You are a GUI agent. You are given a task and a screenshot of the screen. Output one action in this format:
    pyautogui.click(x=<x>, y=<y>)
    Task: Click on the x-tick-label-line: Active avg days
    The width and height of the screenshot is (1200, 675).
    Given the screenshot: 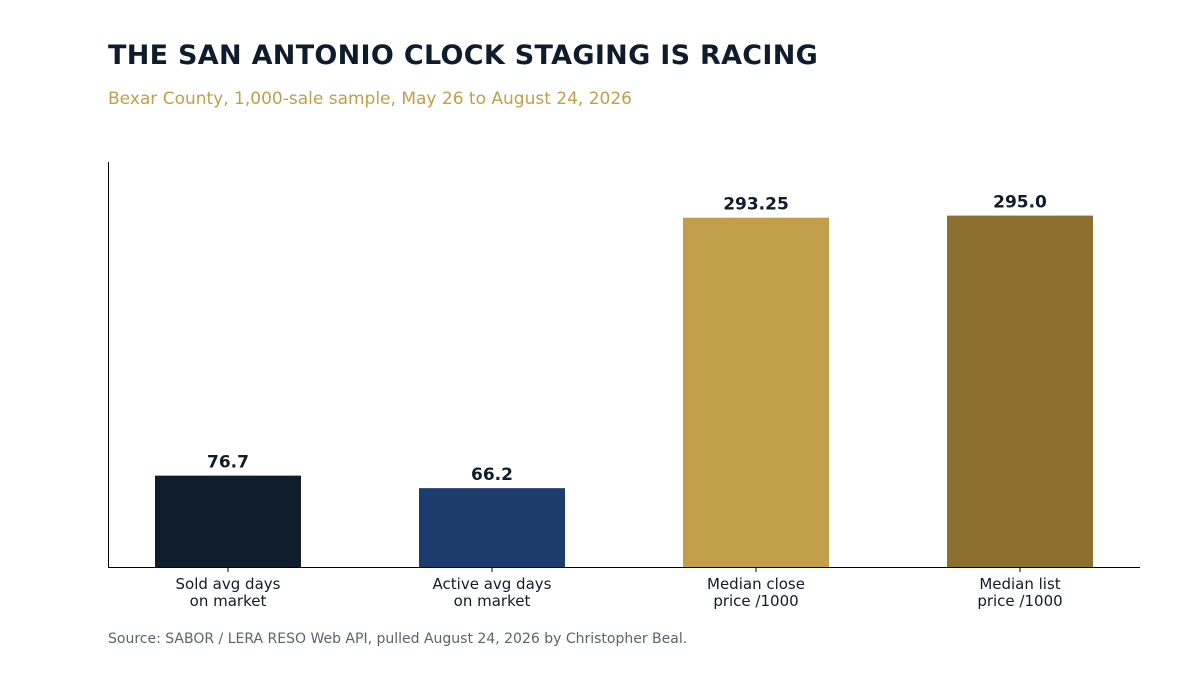 What is the action you would take?
    pyautogui.click(x=492, y=584)
    